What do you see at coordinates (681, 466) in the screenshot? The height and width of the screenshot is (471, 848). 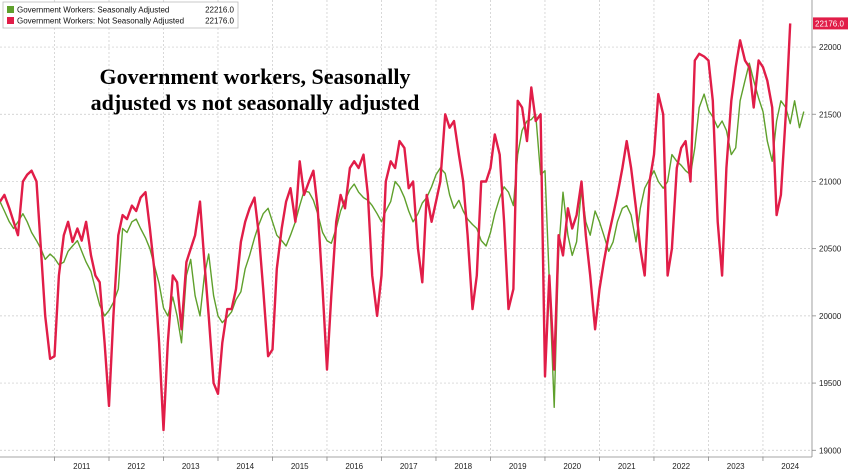 I see `x-tick-label: 2022` at bounding box center [681, 466].